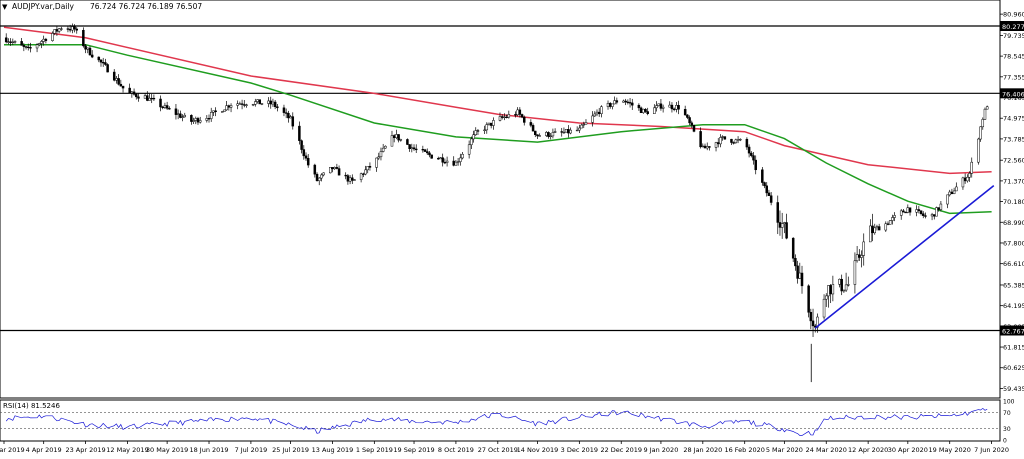 This screenshot has height=459, width=1024. Describe the element at coordinates (127, 450) in the screenshot. I see `time-tick-label: 12 May 2019` at that location.